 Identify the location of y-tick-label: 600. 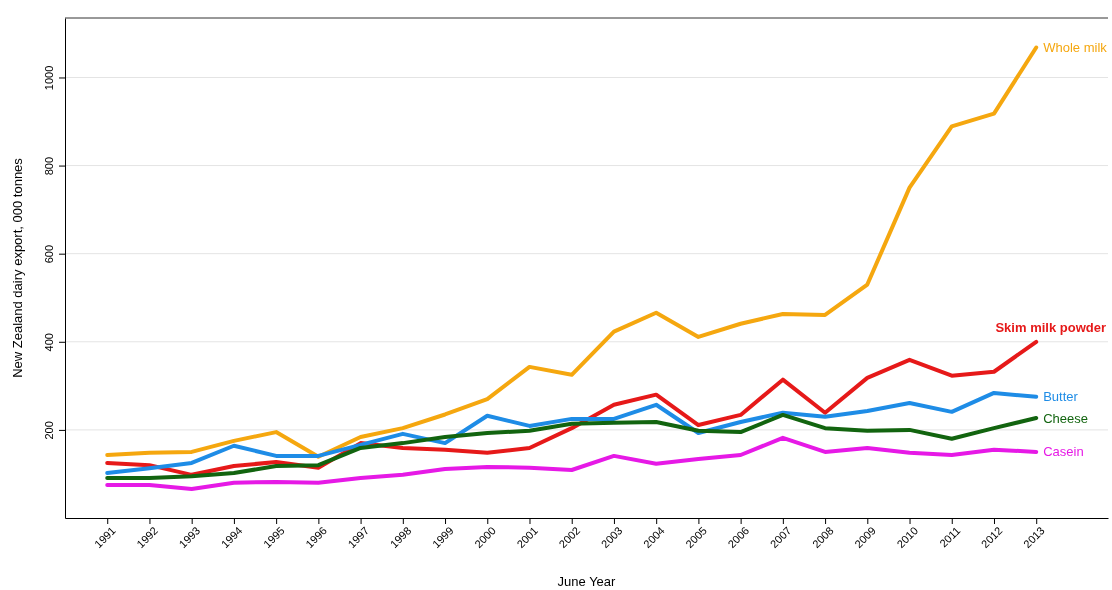
(48, 254).